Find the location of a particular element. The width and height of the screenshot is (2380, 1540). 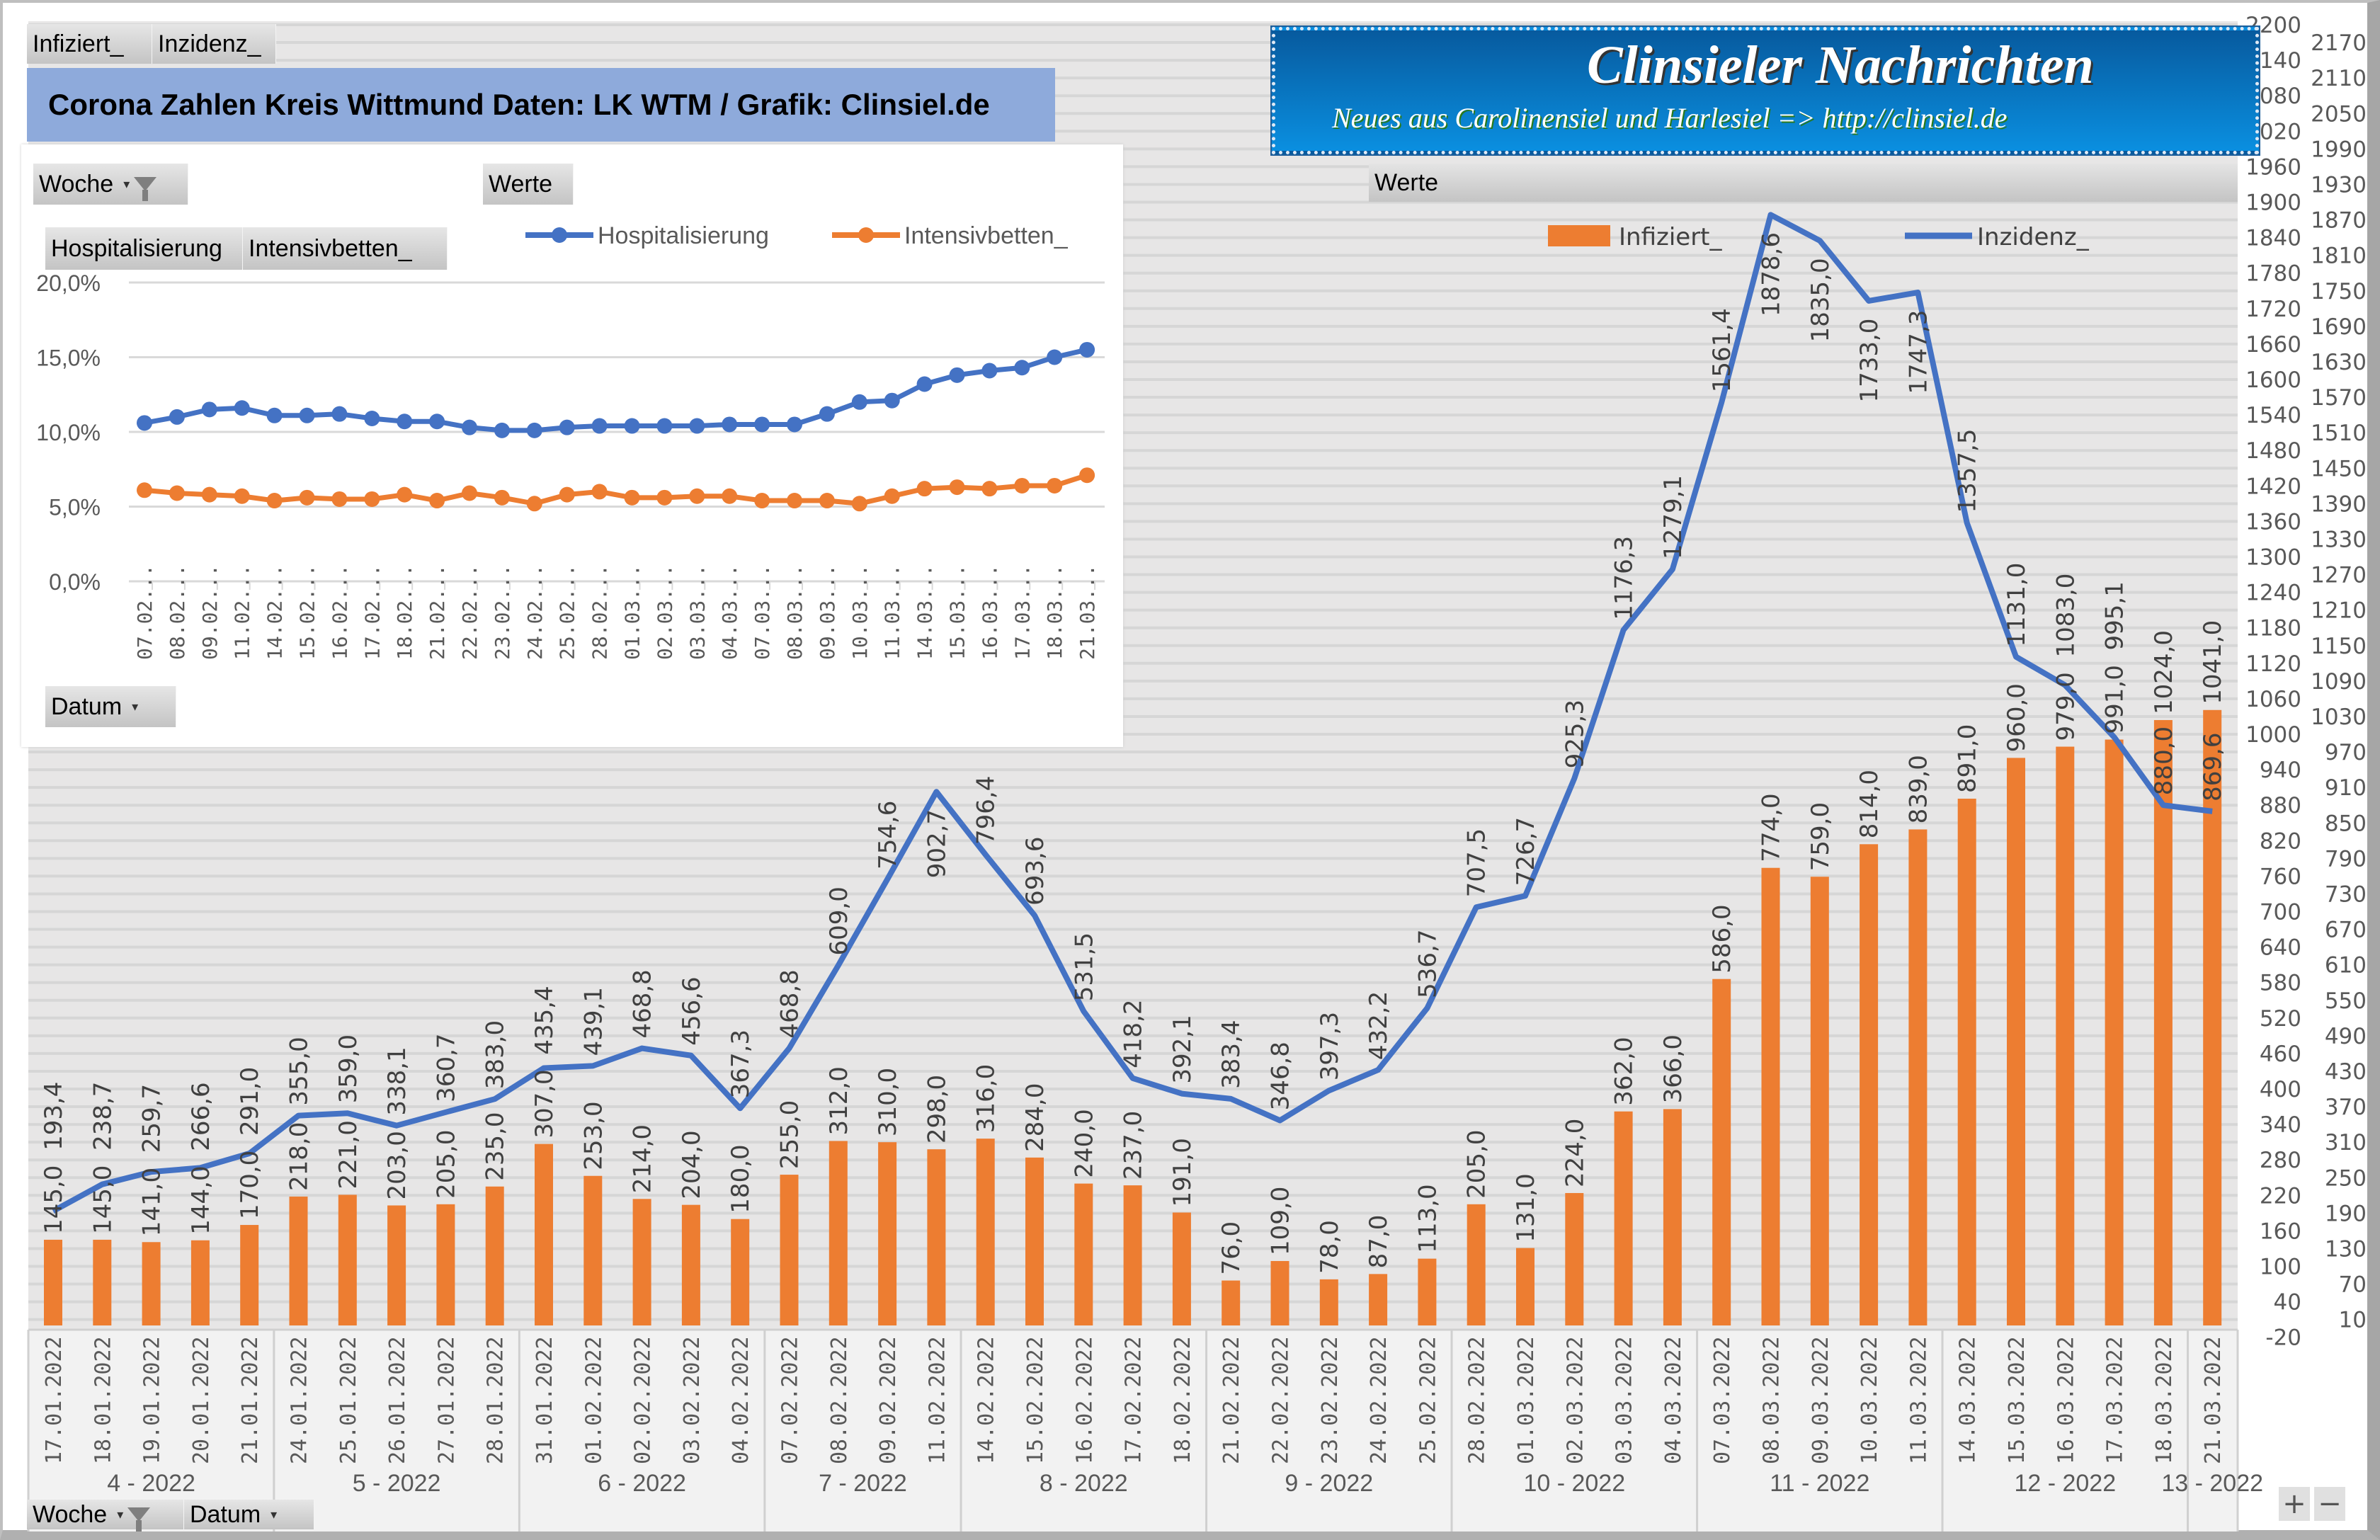

y-axis-tick-label: 1960 is located at coordinates (2273, 167).